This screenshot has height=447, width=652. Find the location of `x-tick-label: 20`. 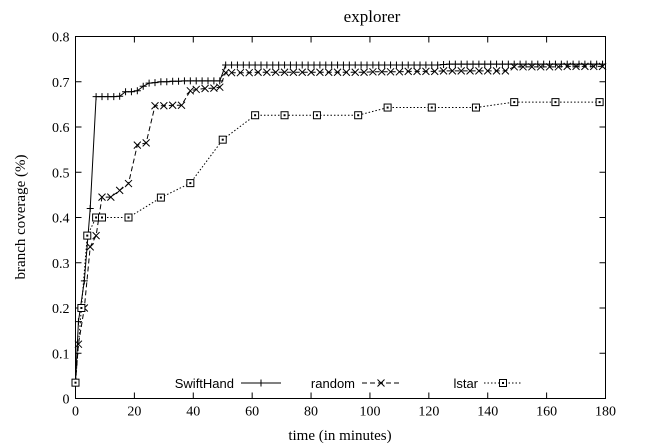

x-tick-label: 20 is located at coordinates (134, 412).